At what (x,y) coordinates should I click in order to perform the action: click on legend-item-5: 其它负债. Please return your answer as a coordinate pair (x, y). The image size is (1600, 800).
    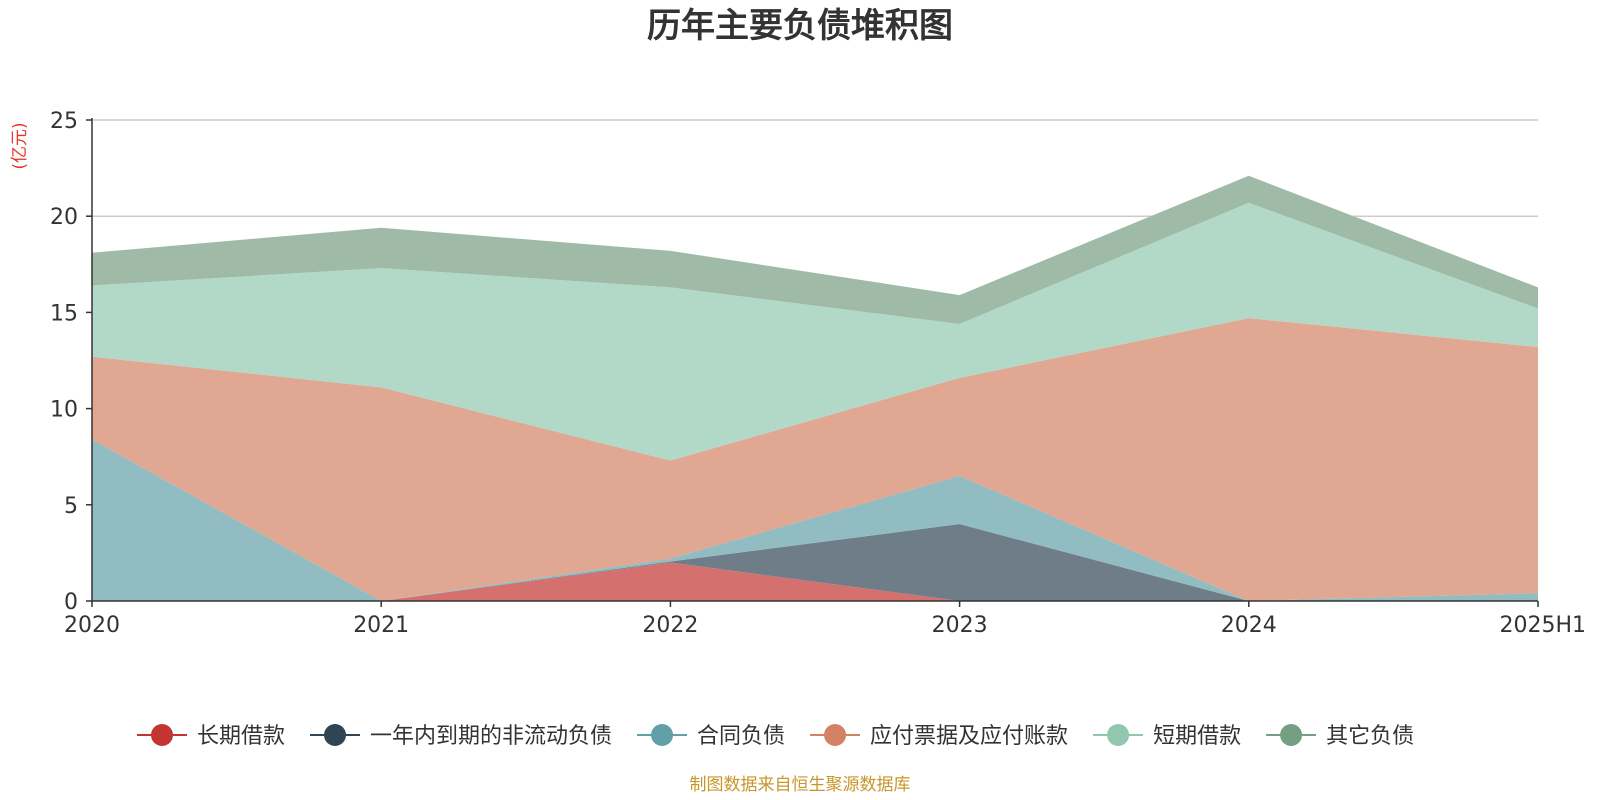
    Looking at the image, I should click on (1340, 736).